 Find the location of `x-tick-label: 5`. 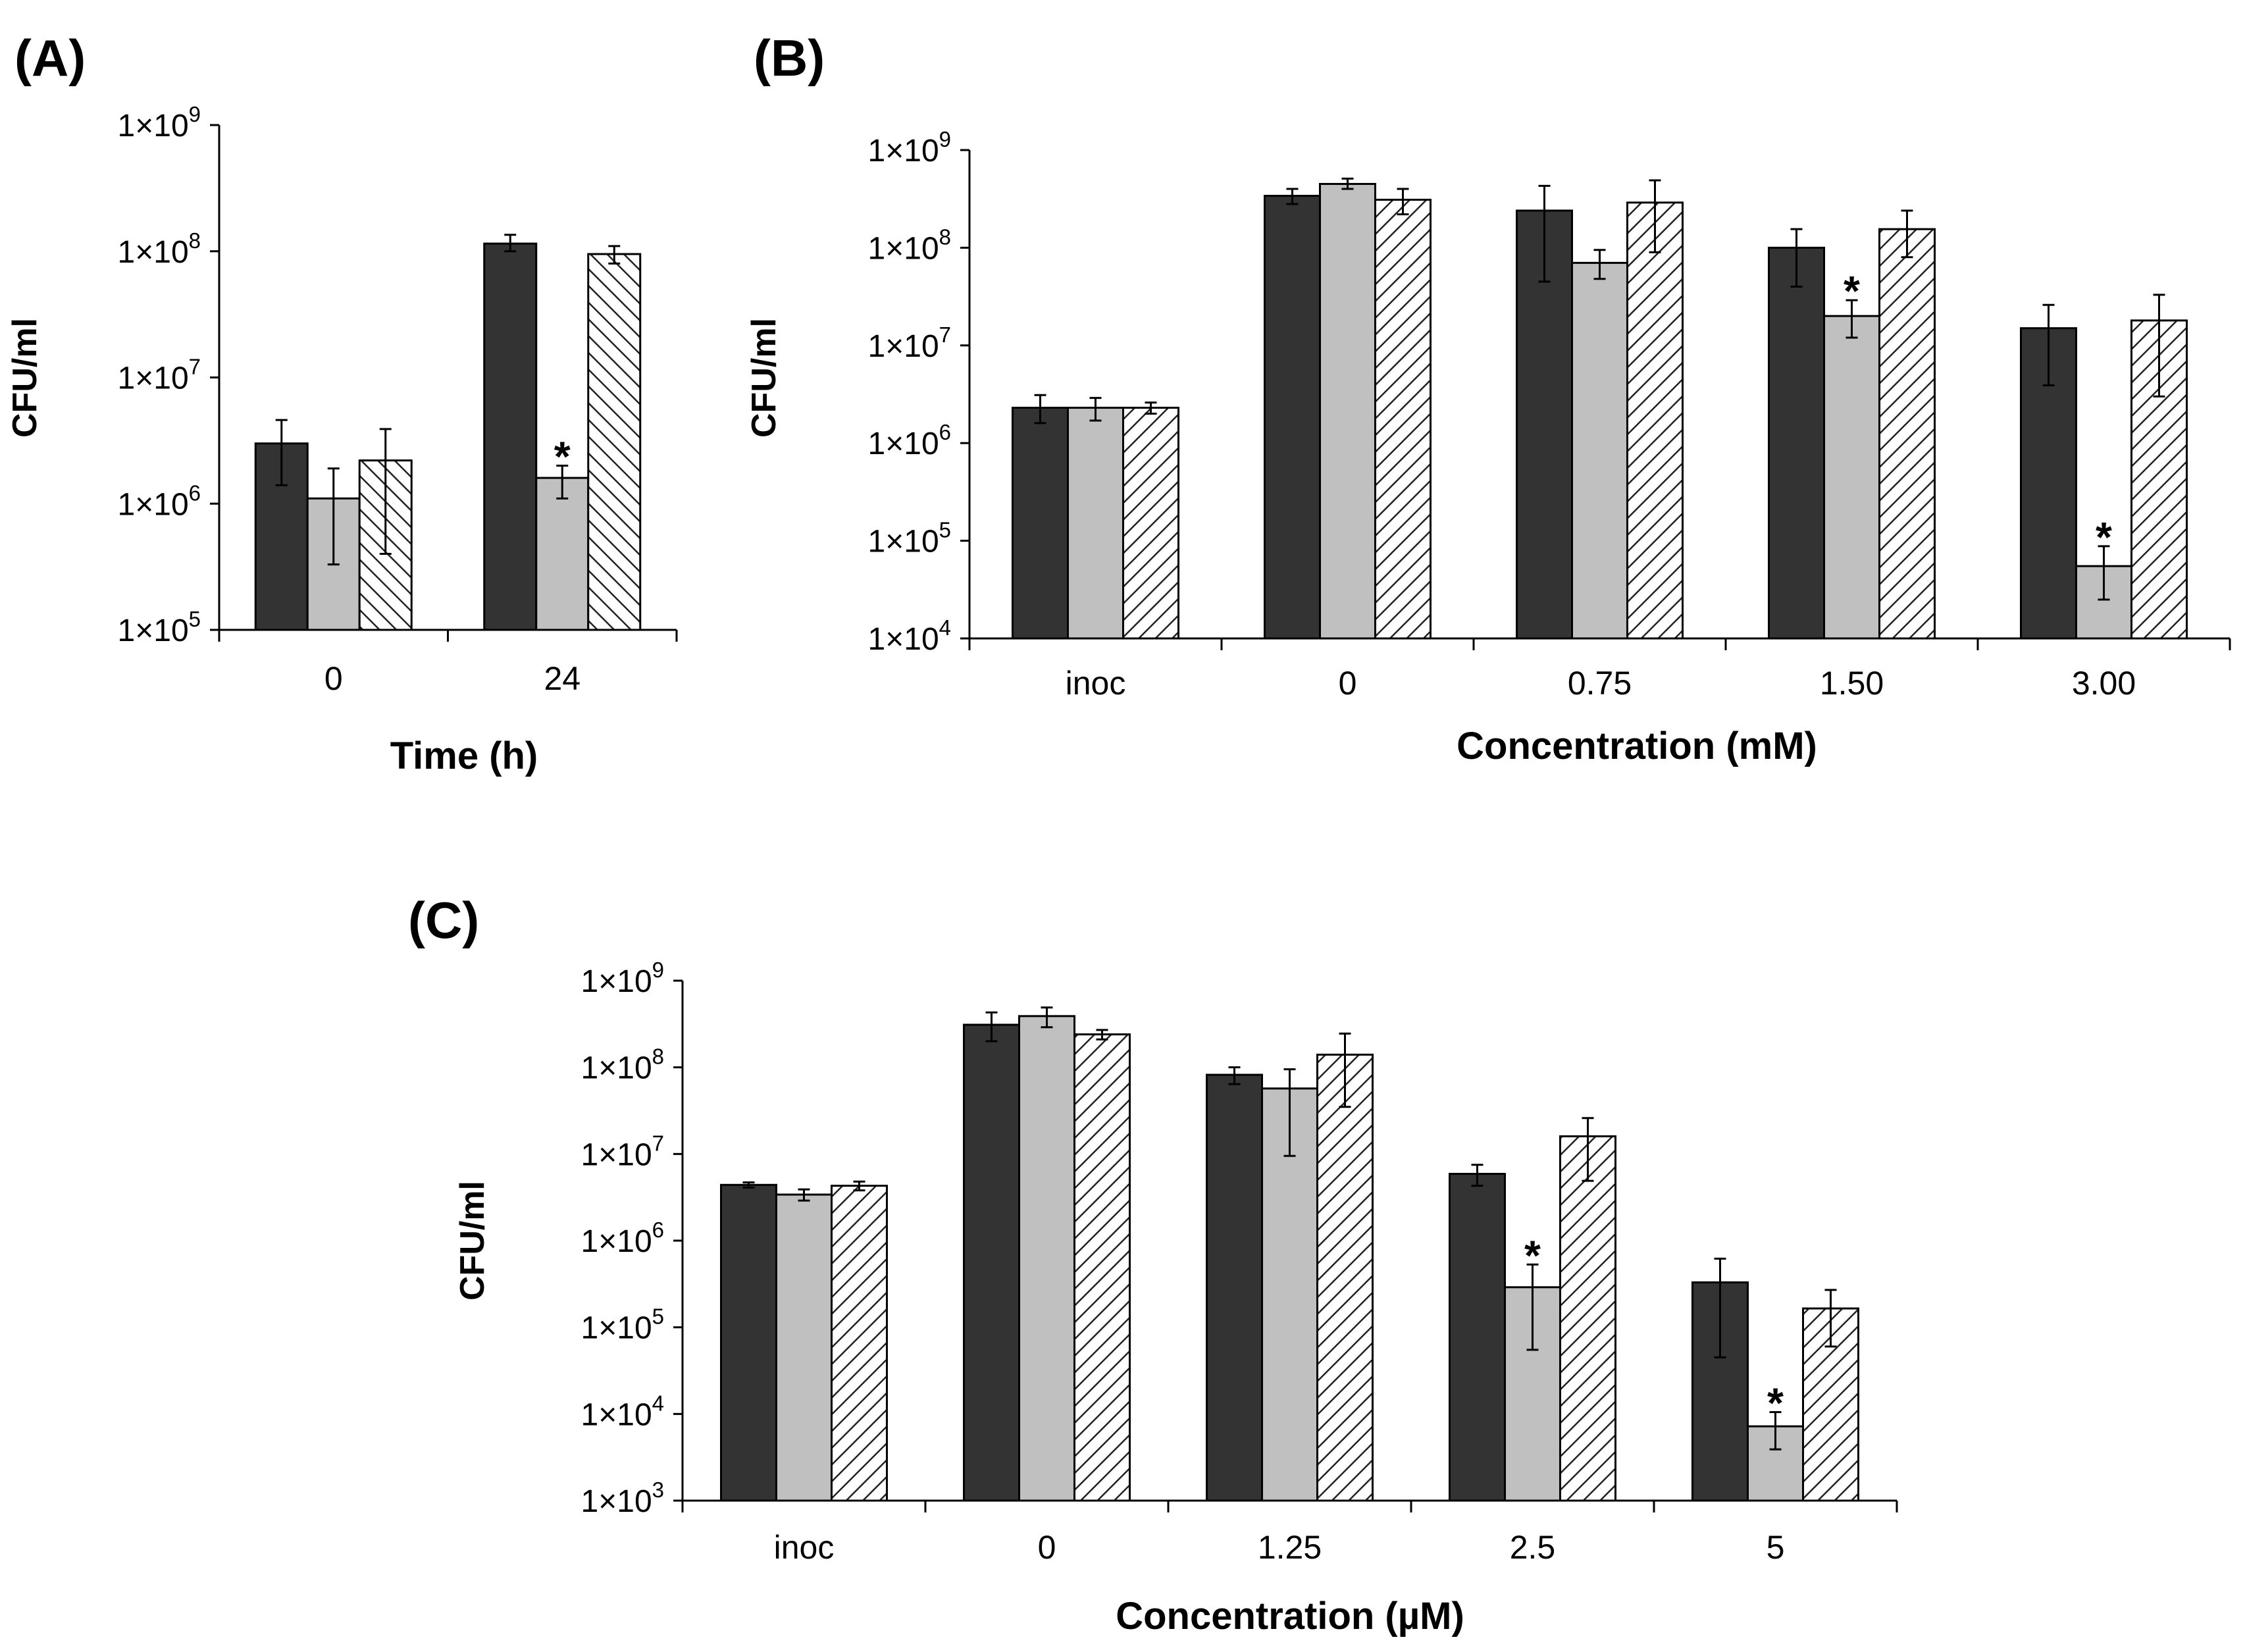

x-tick-label: 5 is located at coordinates (1776, 1547).